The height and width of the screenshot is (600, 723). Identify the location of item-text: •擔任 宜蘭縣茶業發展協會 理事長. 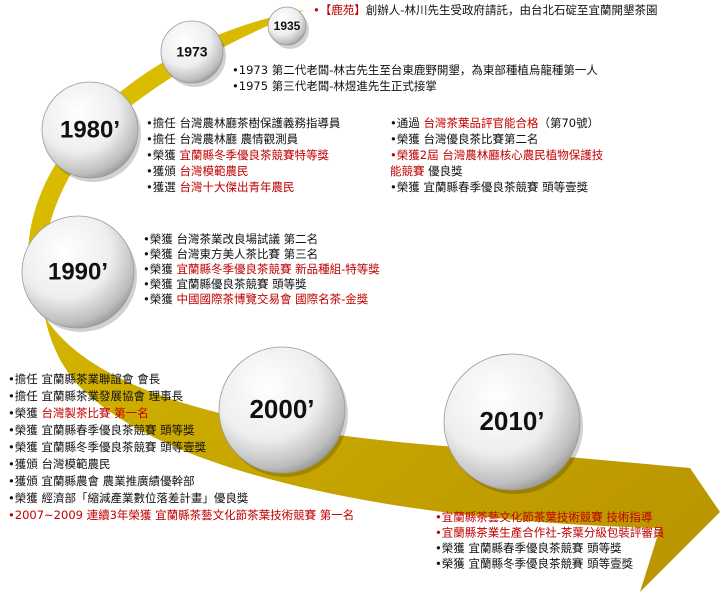
(96, 396).